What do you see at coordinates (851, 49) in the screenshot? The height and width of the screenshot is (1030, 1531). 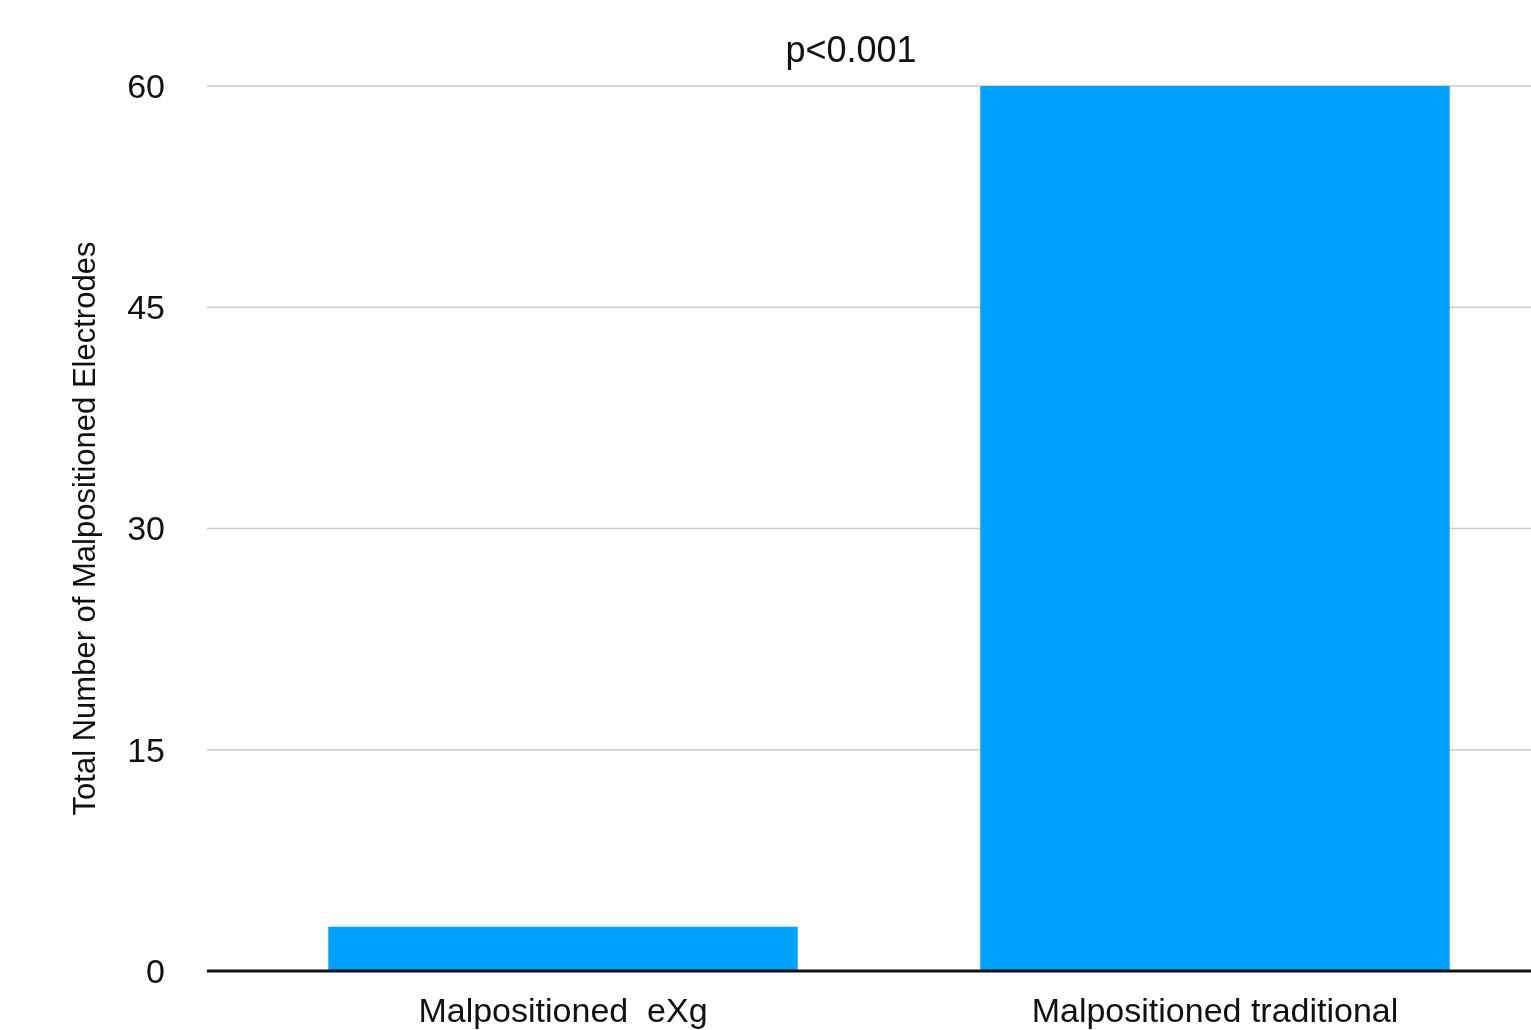 I see `text: p<0.001` at bounding box center [851, 49].